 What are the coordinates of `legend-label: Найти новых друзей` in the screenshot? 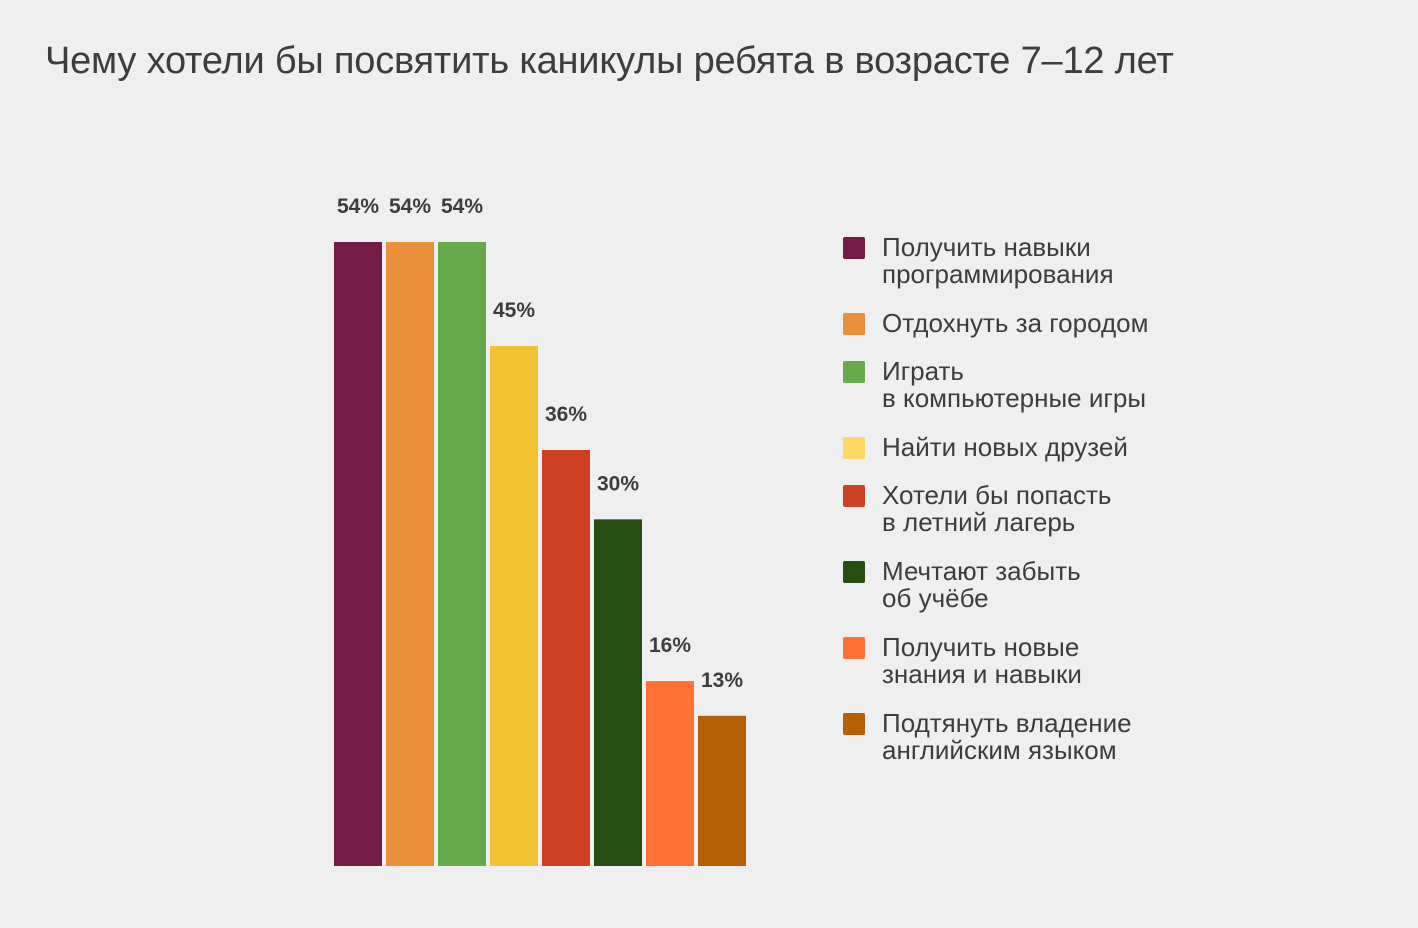 It's located at (1005, 447).